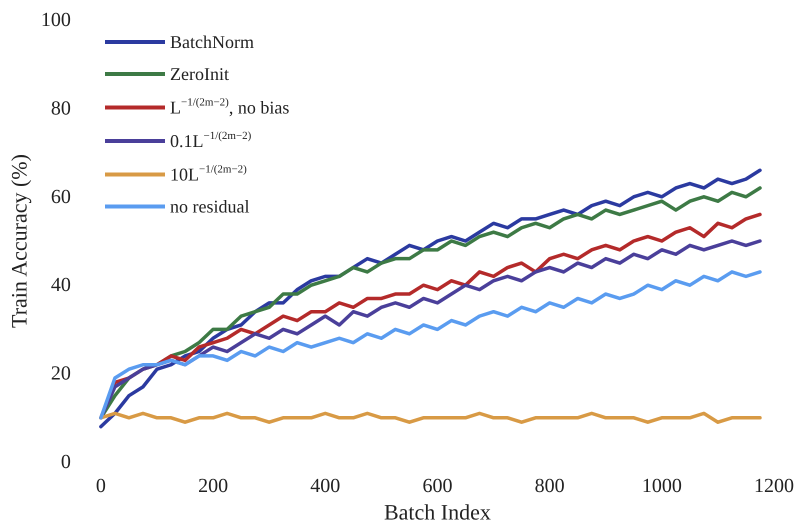 Image resolution: width=804 pixels, height=532 pixels. What do you see at coordinates (213, 486) in the screenshot?
I see `x-tick-label: 200` at bounding box center [213, 486].